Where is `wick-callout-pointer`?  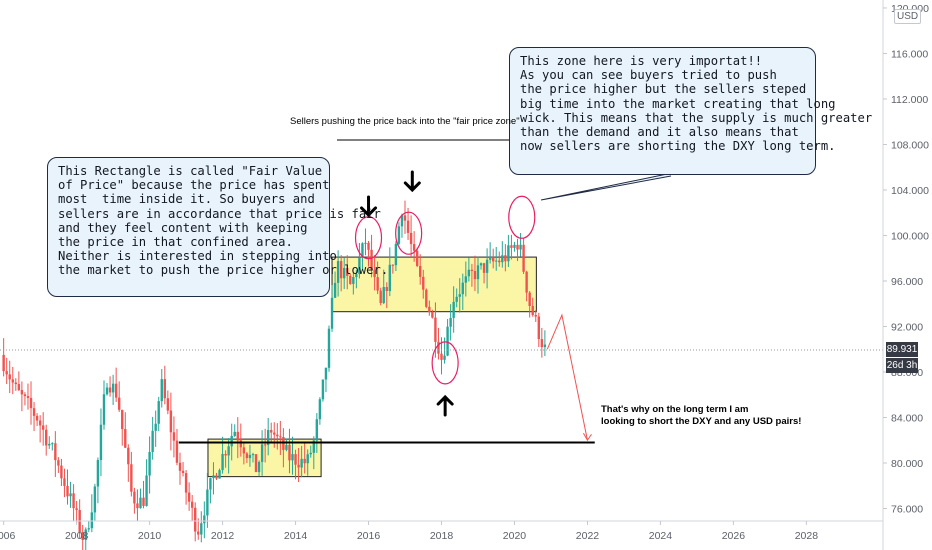 wick-callout-pointer is located at coordinates (606, 186).